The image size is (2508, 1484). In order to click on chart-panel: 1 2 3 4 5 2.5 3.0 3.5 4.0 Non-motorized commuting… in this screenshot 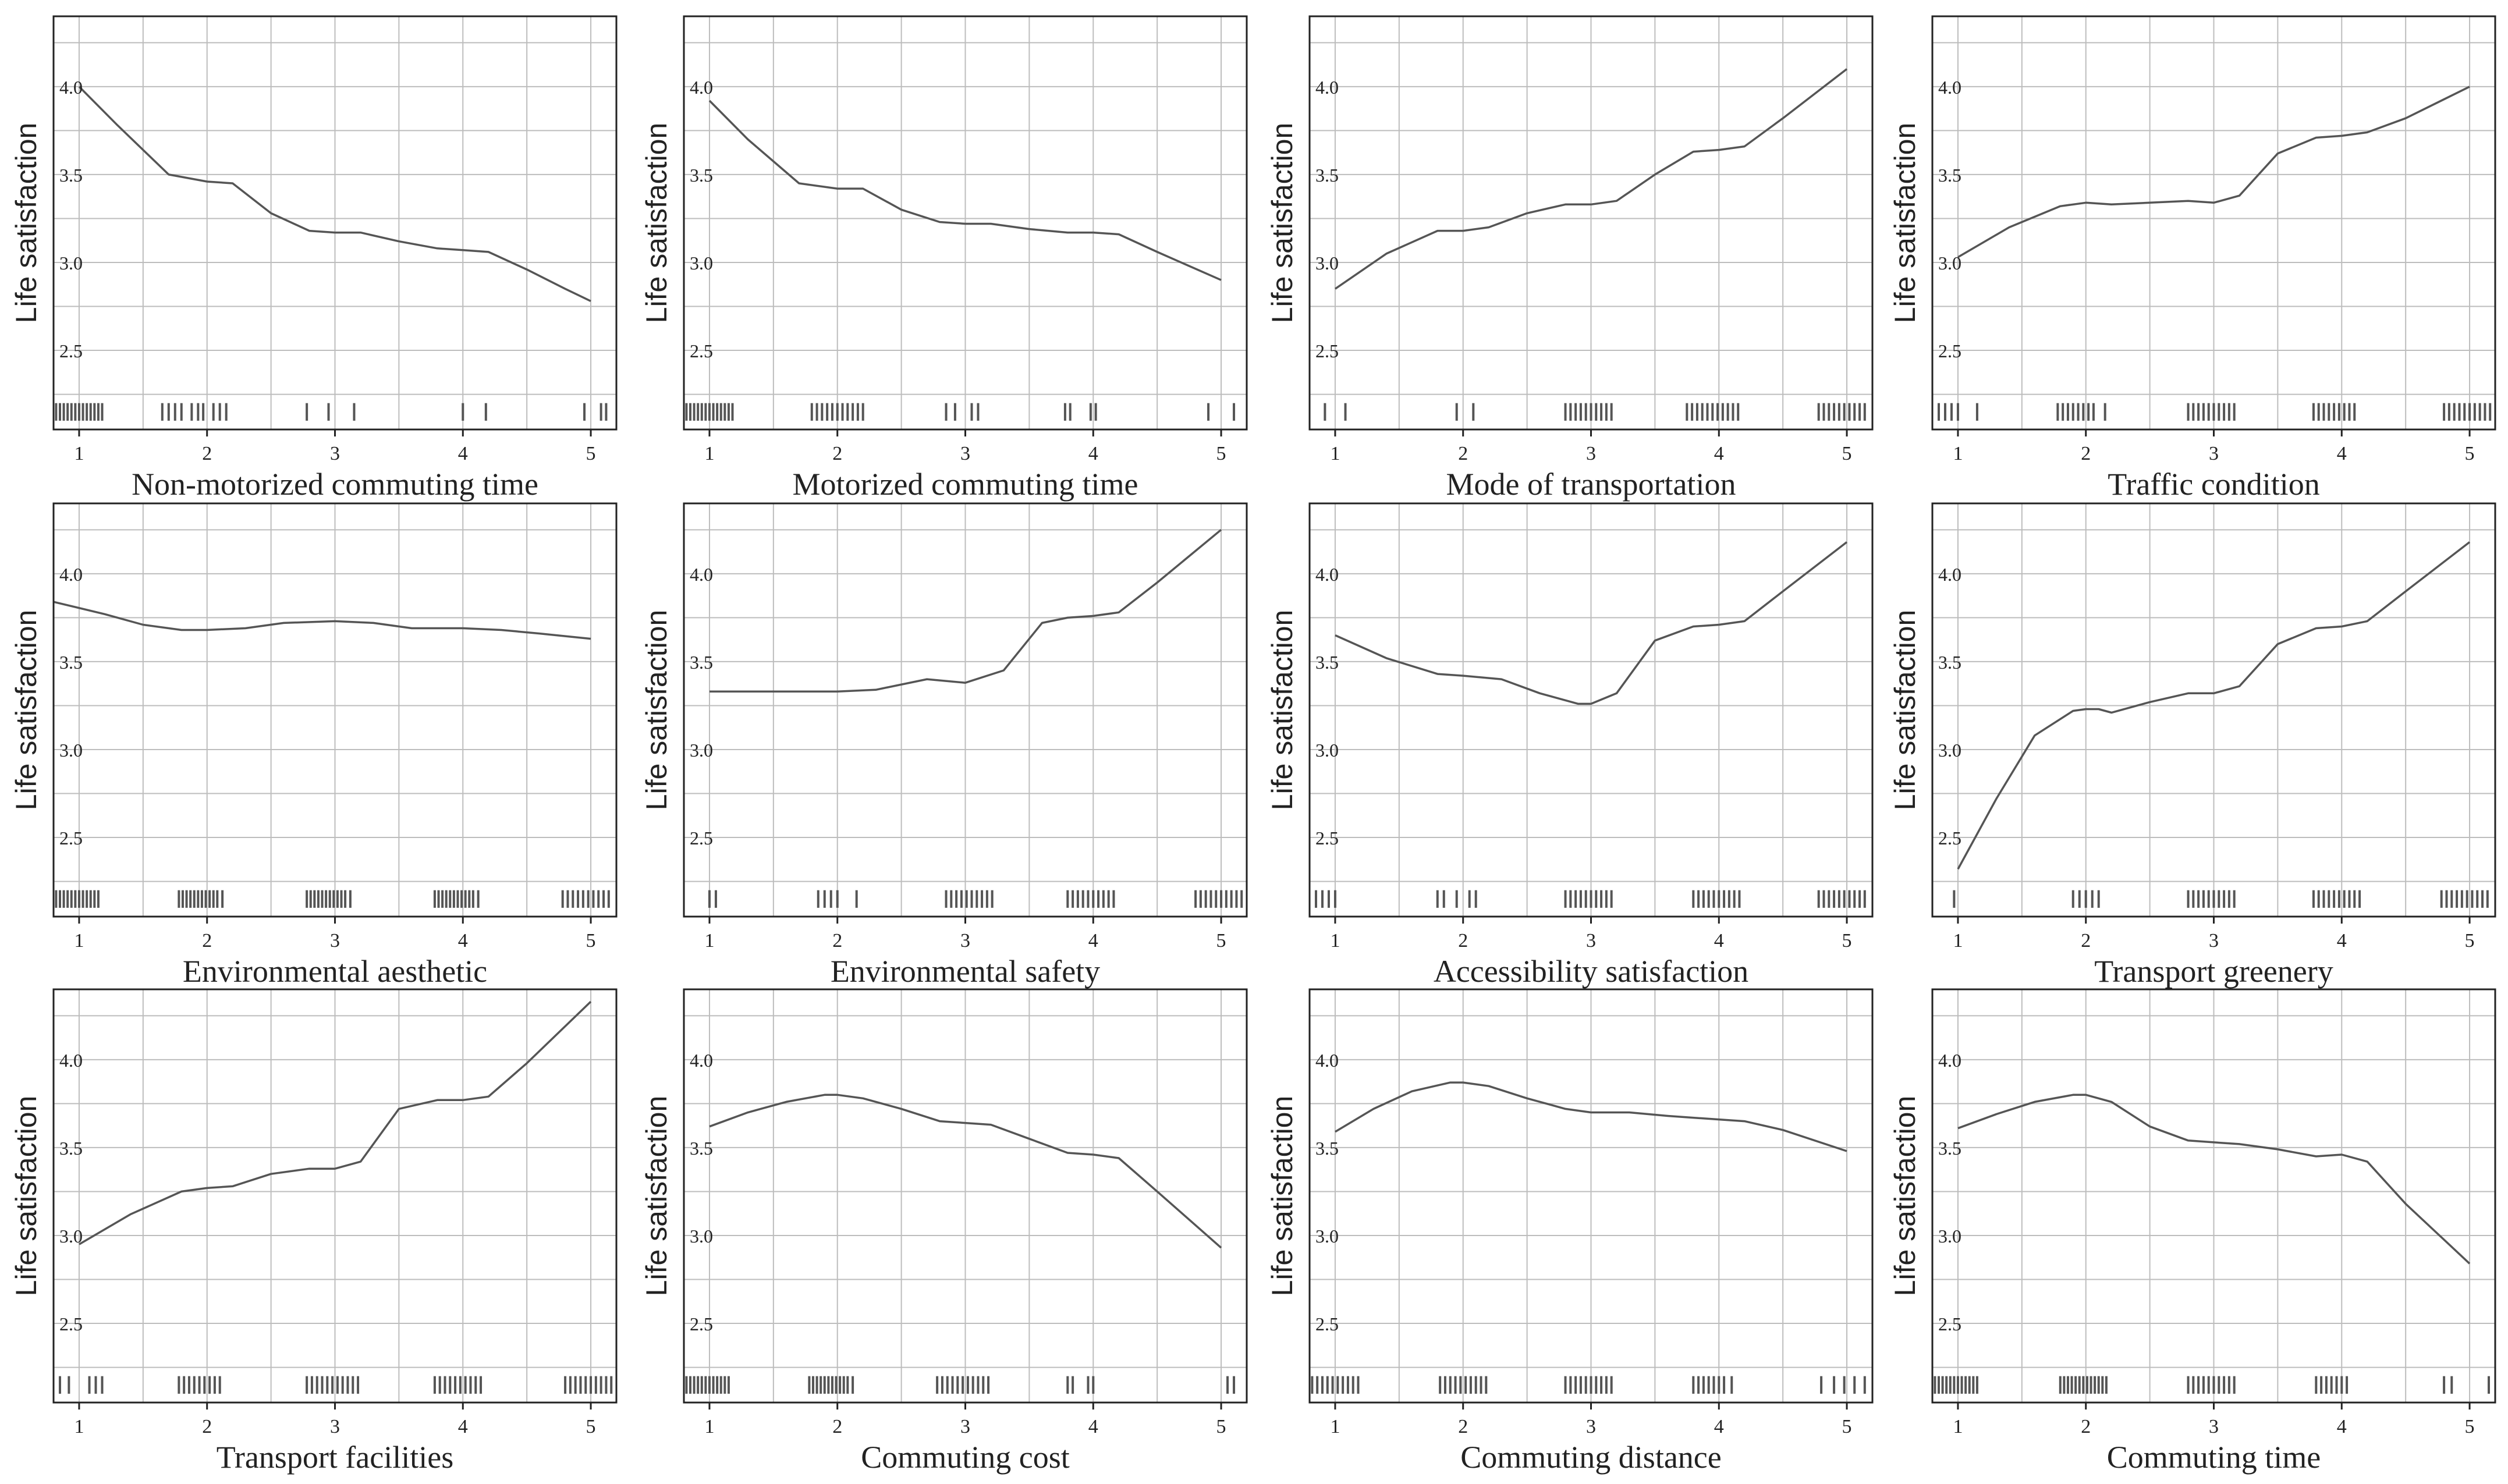, I will do `click(314, 258)`.